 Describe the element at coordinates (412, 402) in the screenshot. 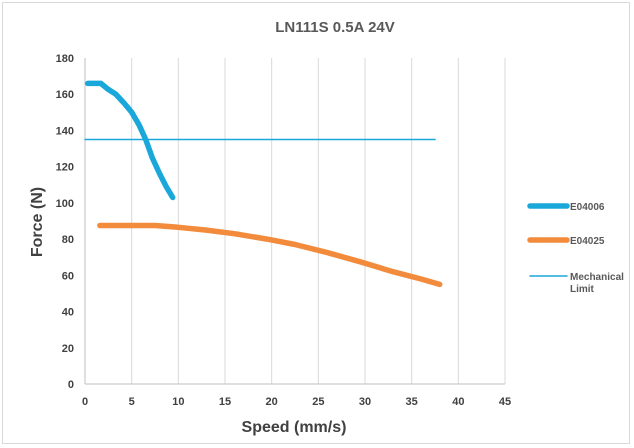

I see `x-tick-label: 35` at that location.